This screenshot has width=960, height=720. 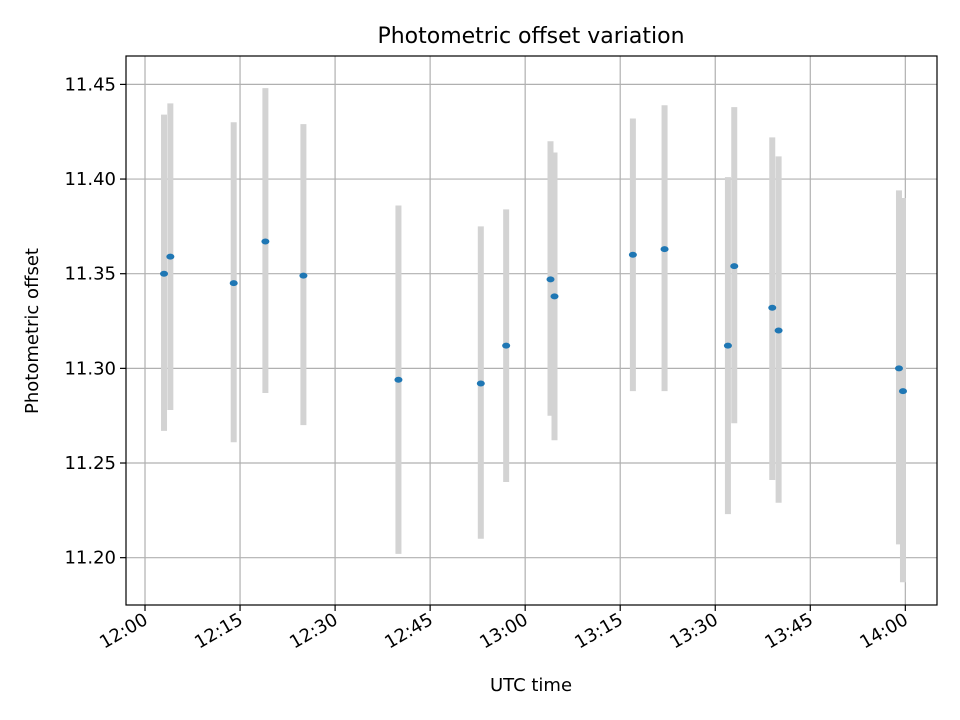 I want to click on x-tick-label: 13:45, so click(x=788, y=631).